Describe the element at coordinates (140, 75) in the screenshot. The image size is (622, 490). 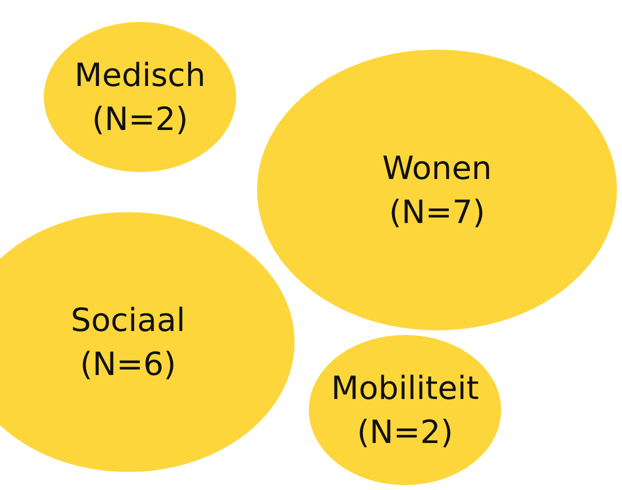
I see `category-label: Medisch` at that location.